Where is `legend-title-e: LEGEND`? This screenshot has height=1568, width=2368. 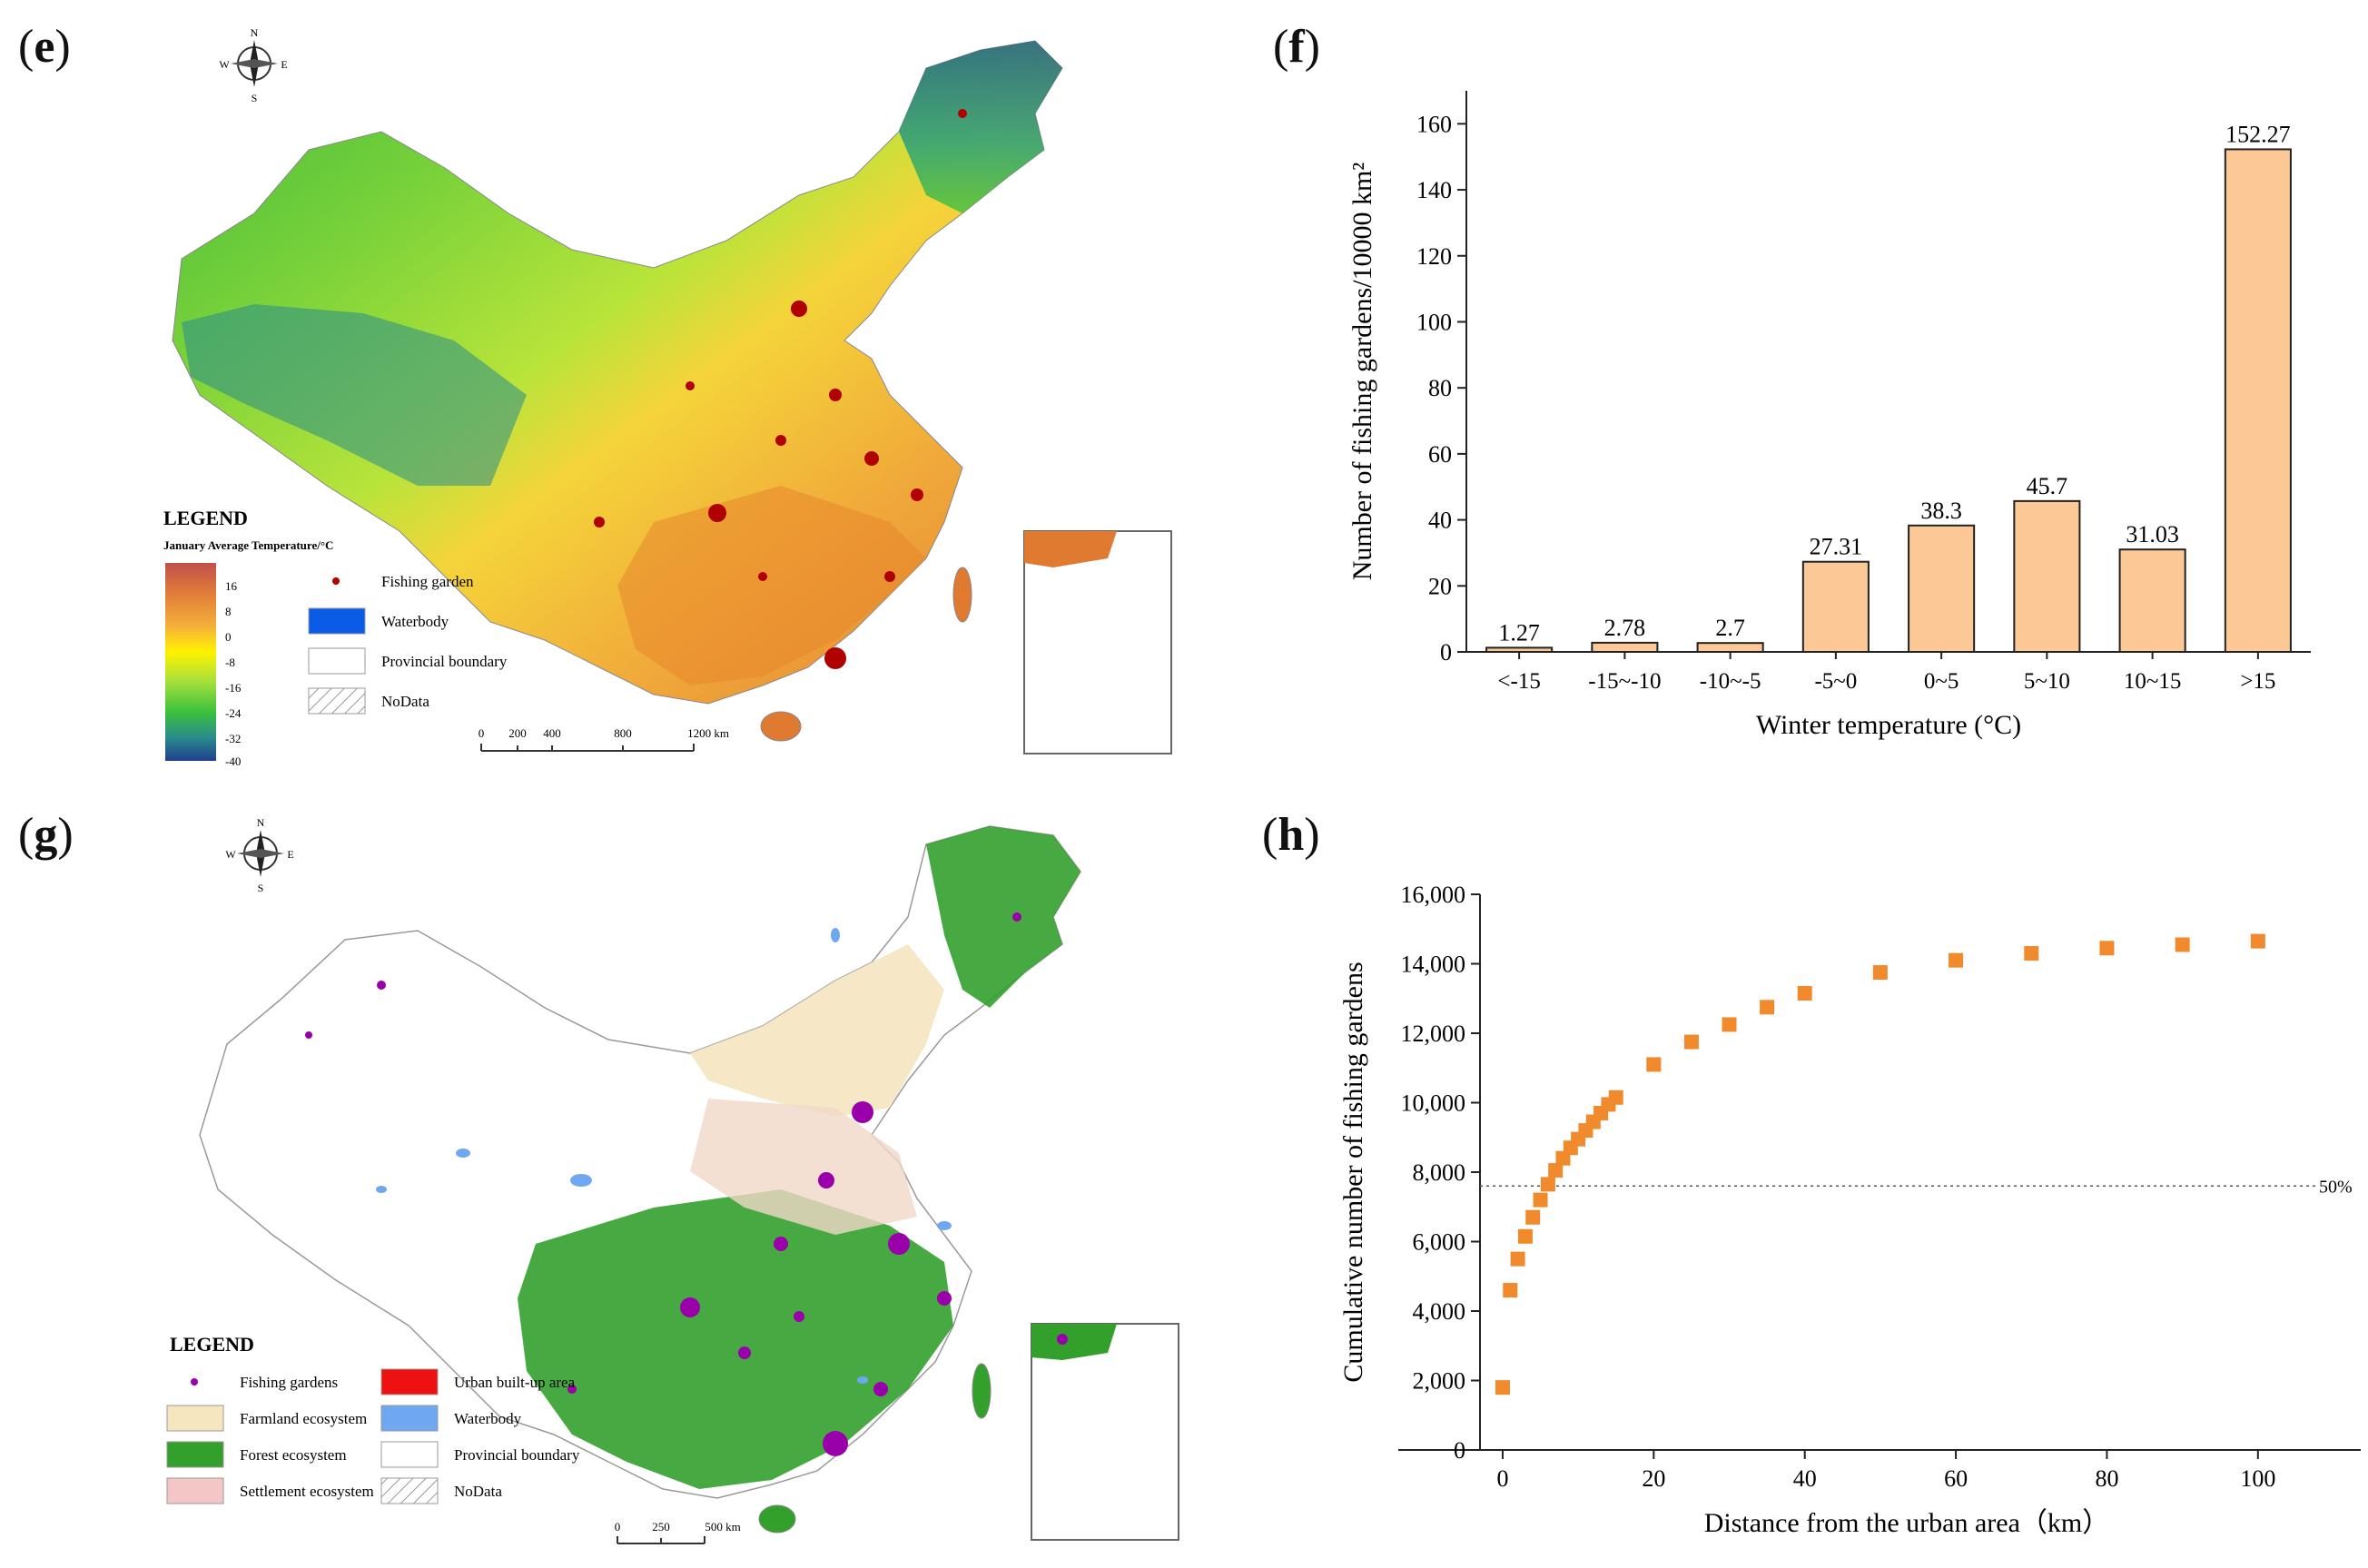 legend-title-e: LEGEND is located at coordinates (205, 518).